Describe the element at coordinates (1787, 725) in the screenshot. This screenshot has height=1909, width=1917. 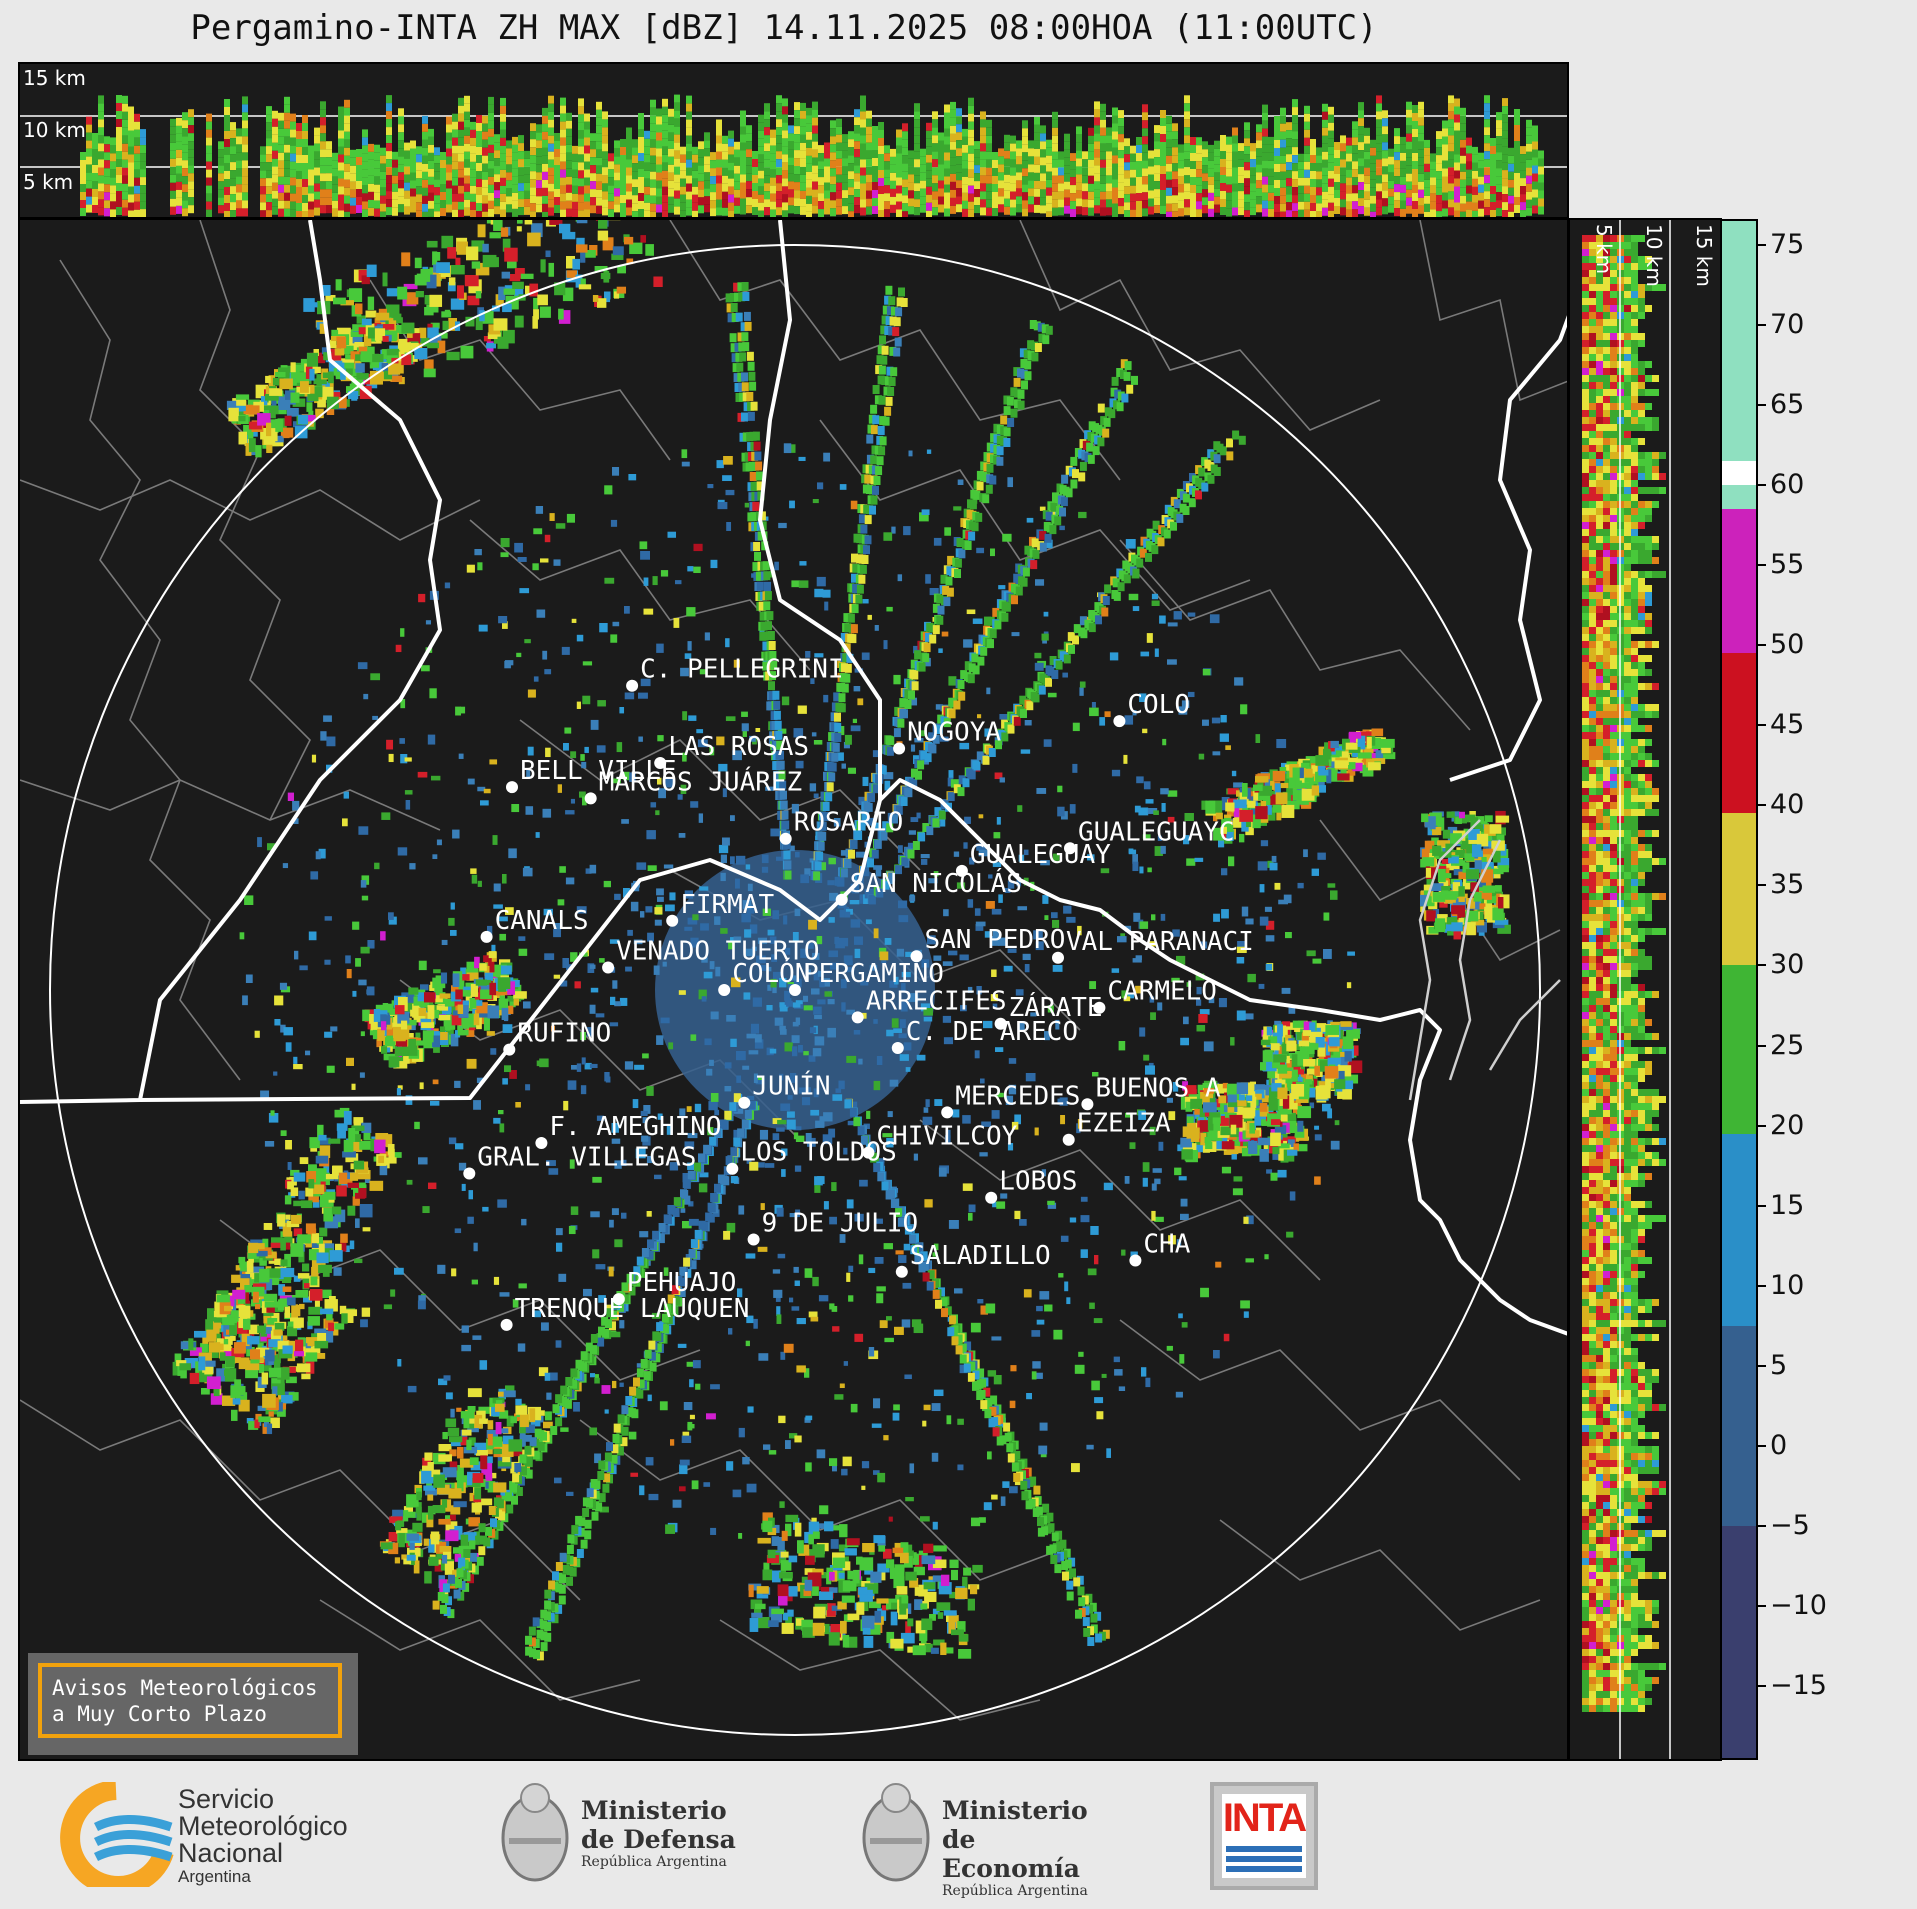
I see `colorbar-tick-label: 45` at that location.